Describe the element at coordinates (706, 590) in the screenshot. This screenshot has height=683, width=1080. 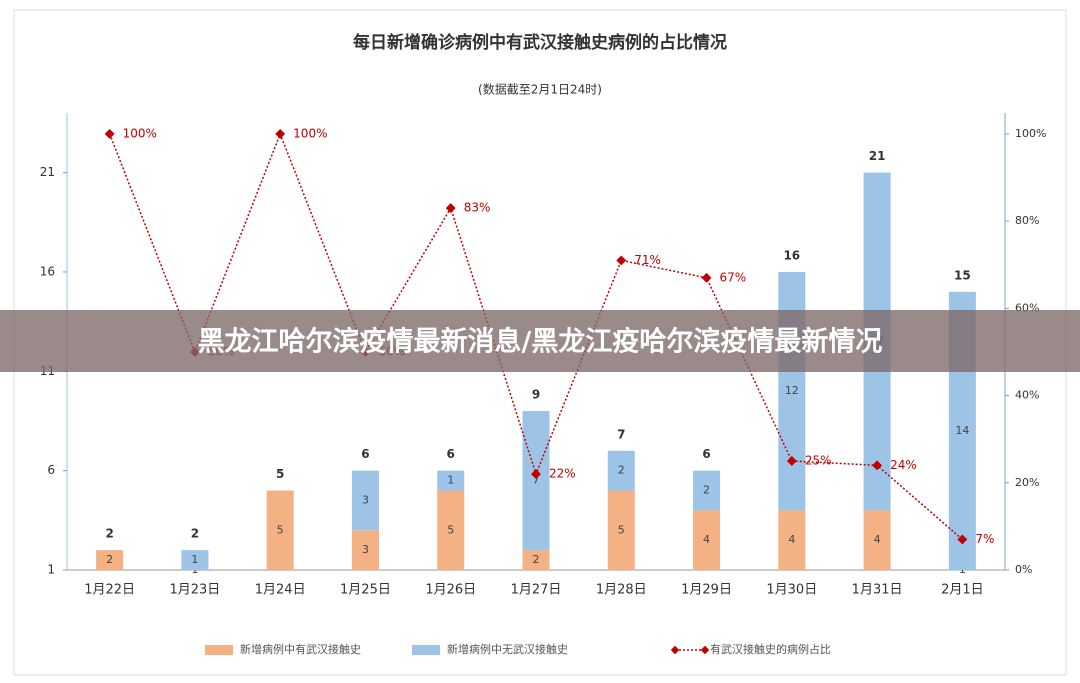
I see `x-tick-label: 1月29日` at that location.